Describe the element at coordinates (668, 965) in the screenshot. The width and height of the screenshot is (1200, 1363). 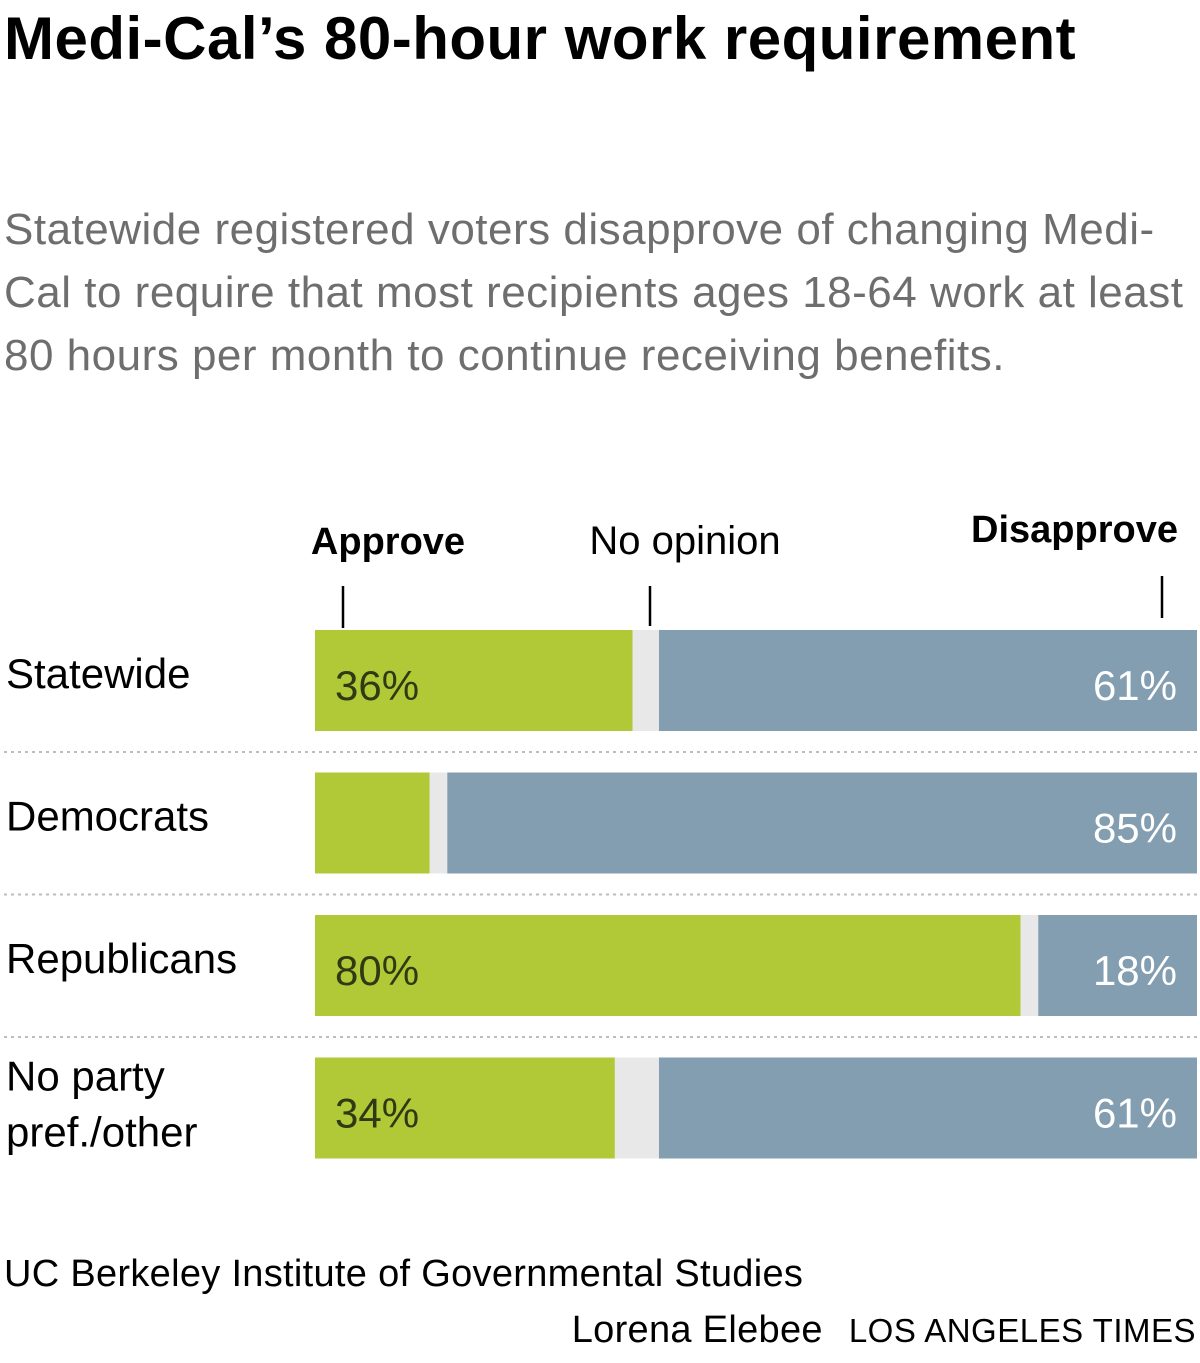
I see `bar-segment-approve-republicans` at that location.